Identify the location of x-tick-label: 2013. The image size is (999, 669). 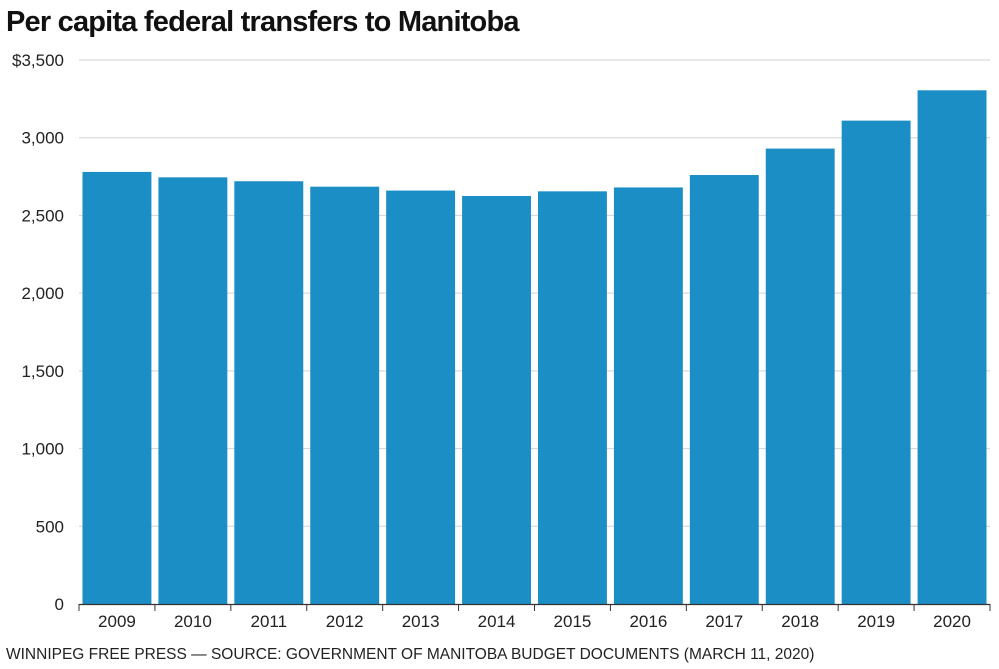
(421, 621).